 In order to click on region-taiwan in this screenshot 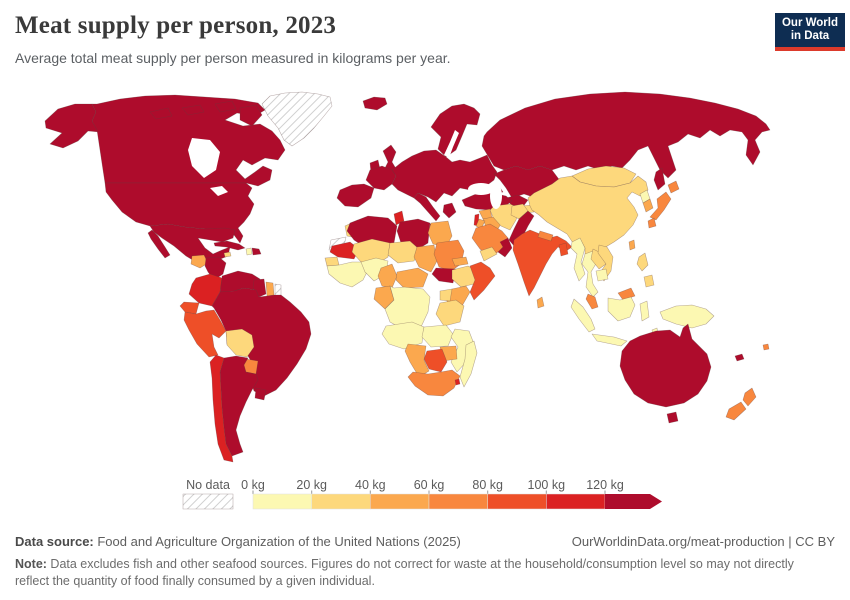, I will do `click(632, 245)`.